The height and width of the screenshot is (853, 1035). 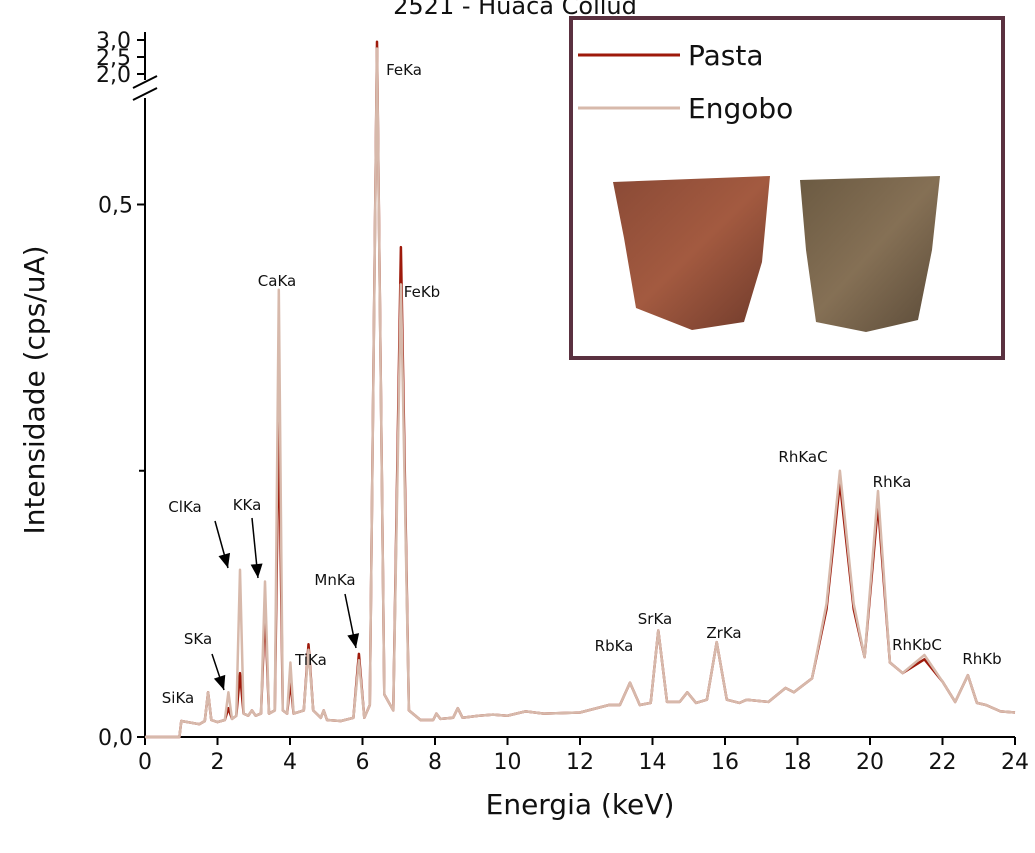 I want to click on peak-label: CaKa, so click(x=277, y=281).